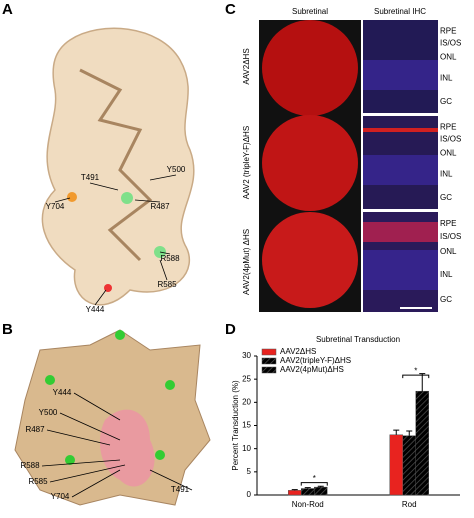 The height and width of the screenshot is (518, 474). Describe the element at coordinates (246, 66) in the screenshot. I see `row-label: AAV2ΔHS` at that location.